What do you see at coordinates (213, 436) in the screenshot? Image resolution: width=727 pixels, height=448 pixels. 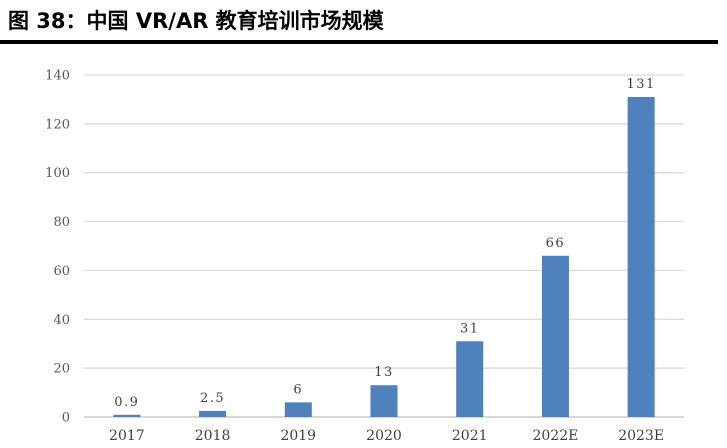 I see `x-tick-label: 2018` at bounding box center [213, 436].